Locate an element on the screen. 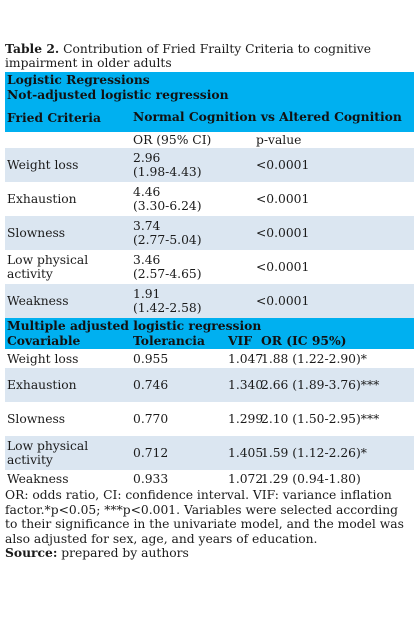 This screenshot has width=416, height=623. table-row: Weight loss 2.96 (1.98-4.43) <0.0001 is located at coordinates (209, 165).